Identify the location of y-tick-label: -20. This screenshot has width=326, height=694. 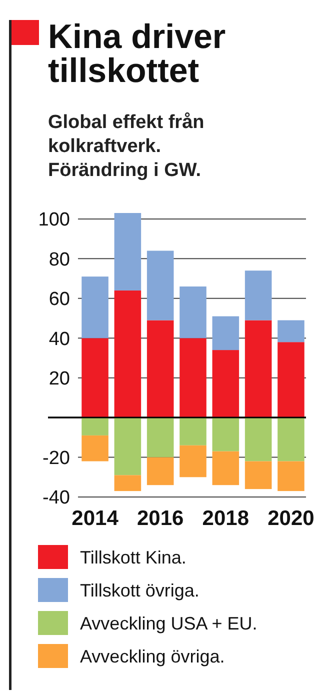
(56, 458).